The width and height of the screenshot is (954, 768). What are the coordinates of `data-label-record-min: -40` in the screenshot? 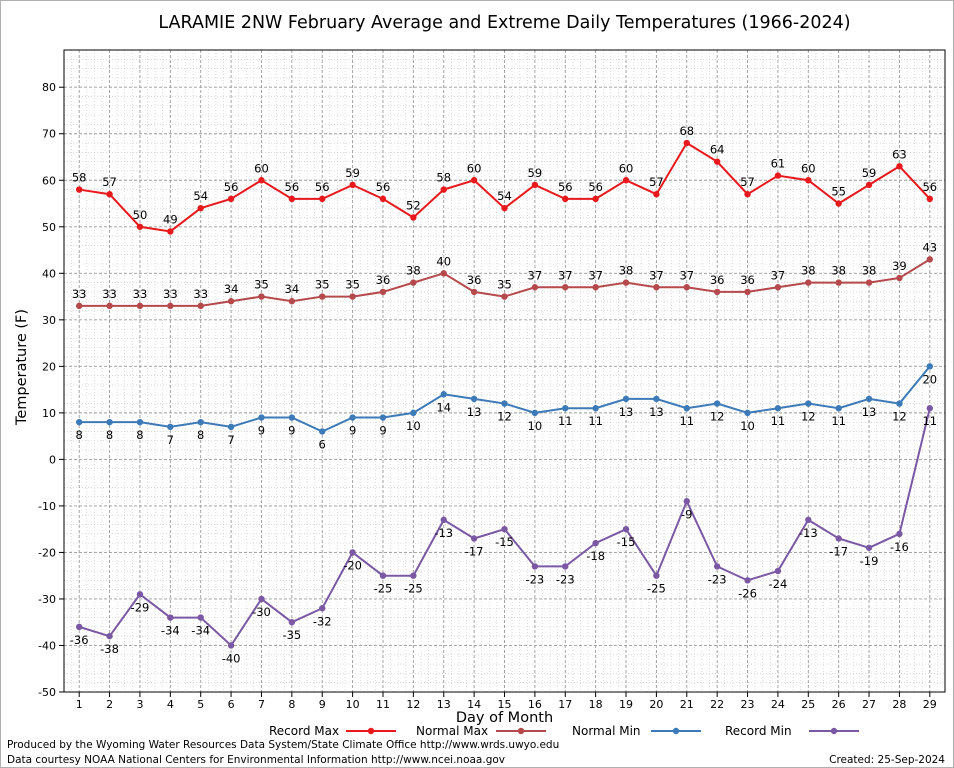 It's located at (231, 658).